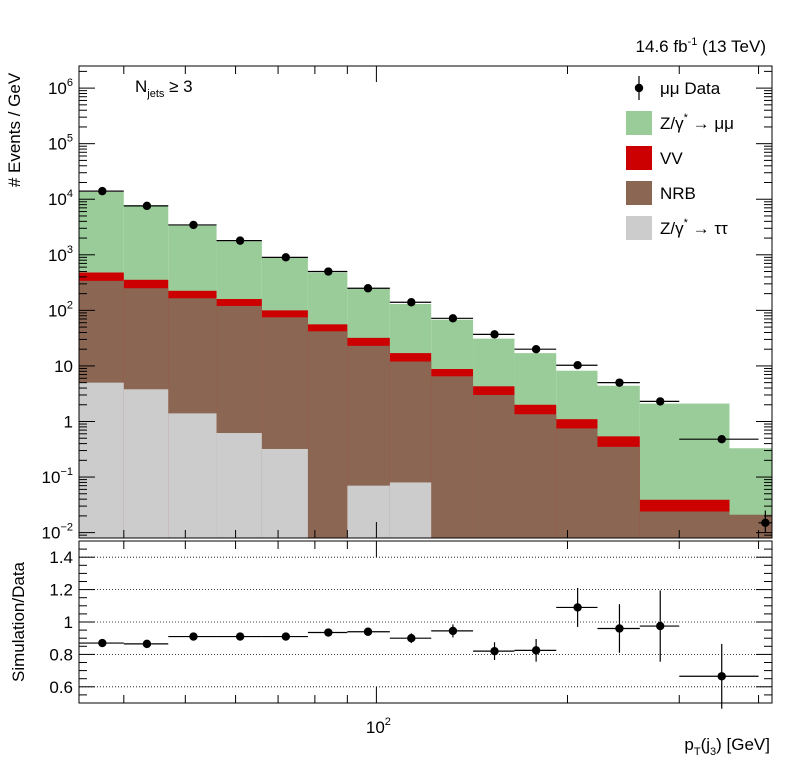 The width and height of the screenshot is (796, 772). I want to click on y-tick-label: 10⁶, so click(60, 87).